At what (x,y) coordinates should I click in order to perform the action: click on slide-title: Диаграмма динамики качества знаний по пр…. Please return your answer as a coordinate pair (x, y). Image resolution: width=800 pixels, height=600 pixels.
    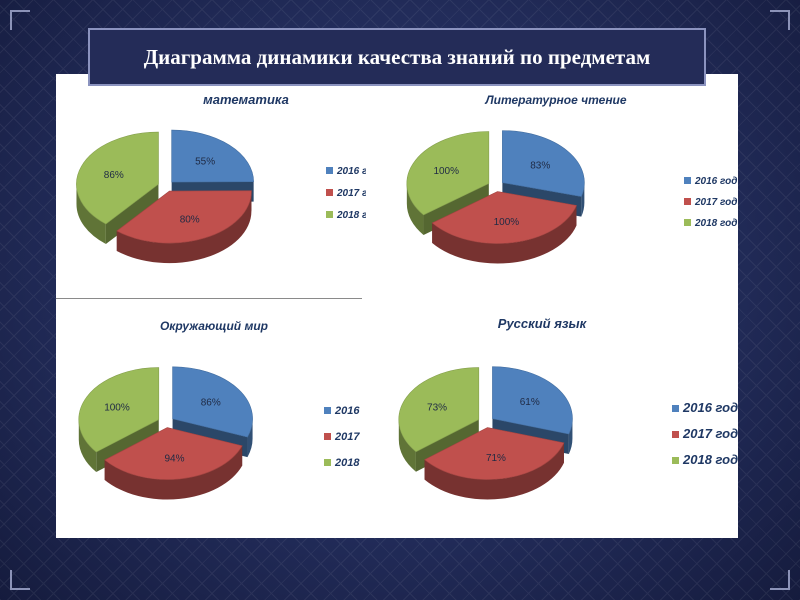
    Looking at the image, I should click on (397, 56).